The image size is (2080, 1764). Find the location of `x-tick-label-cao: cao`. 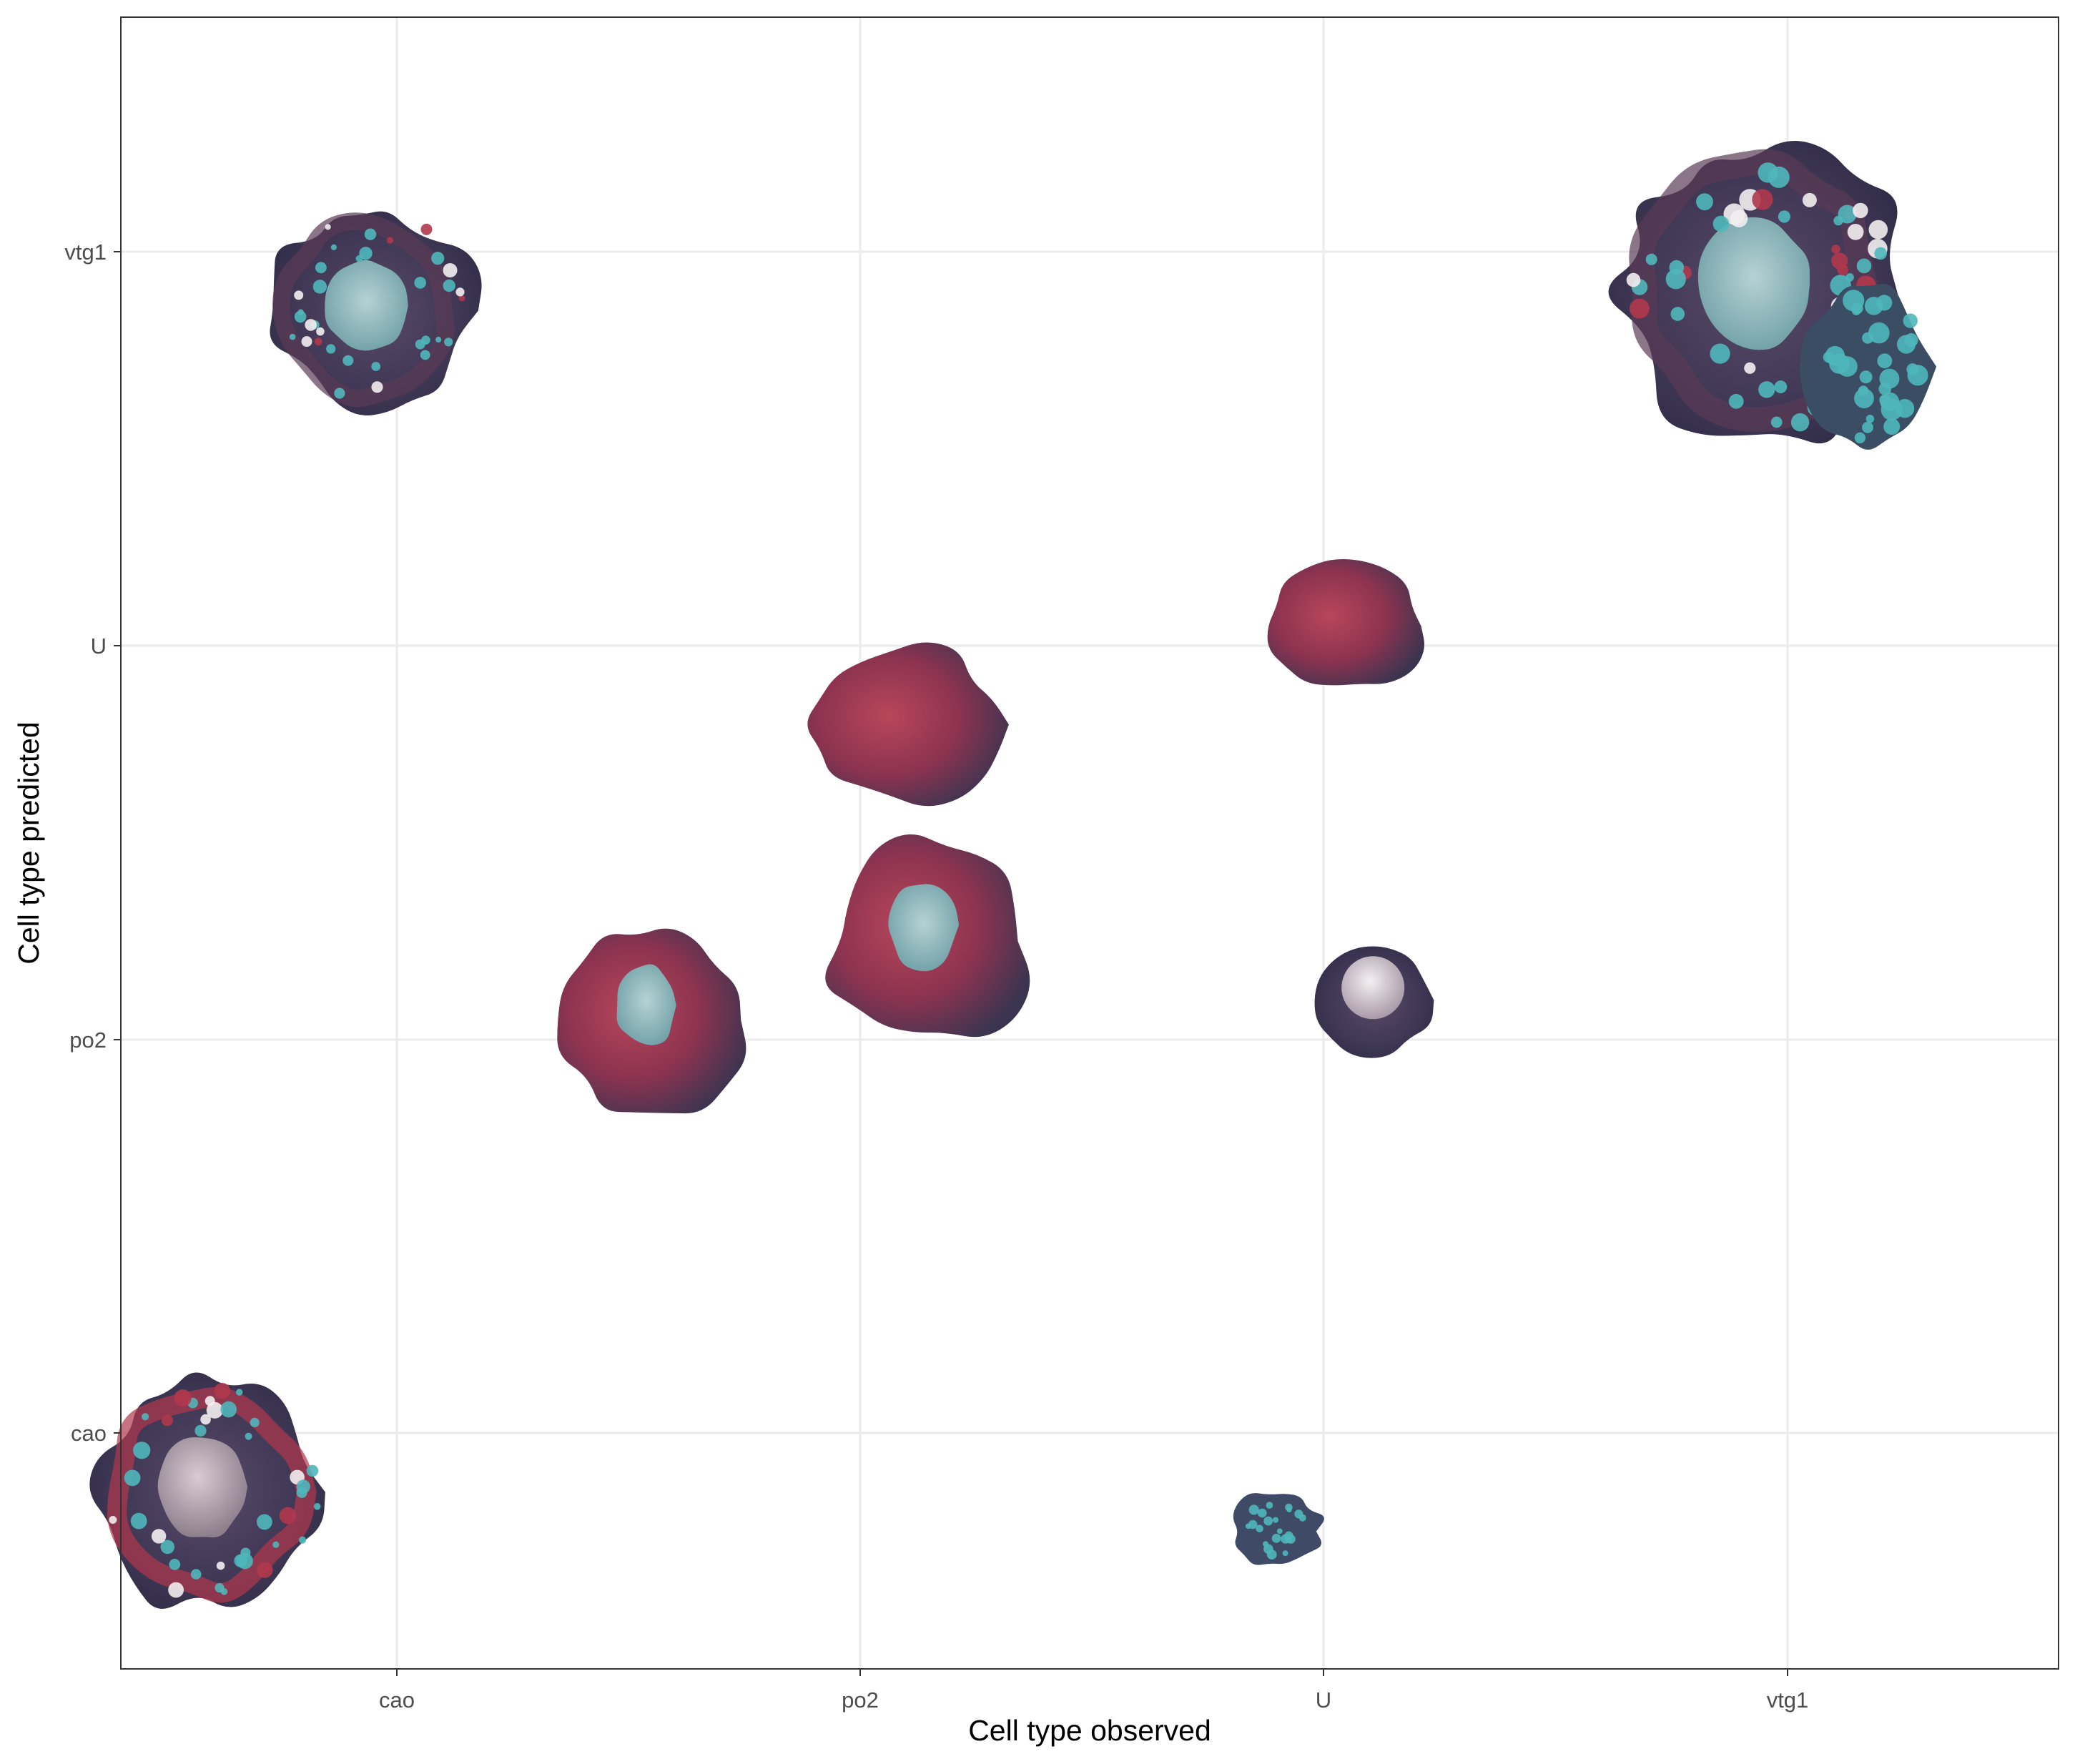

x-tick-label-cao: cao is located at coordinates (397, 1700).